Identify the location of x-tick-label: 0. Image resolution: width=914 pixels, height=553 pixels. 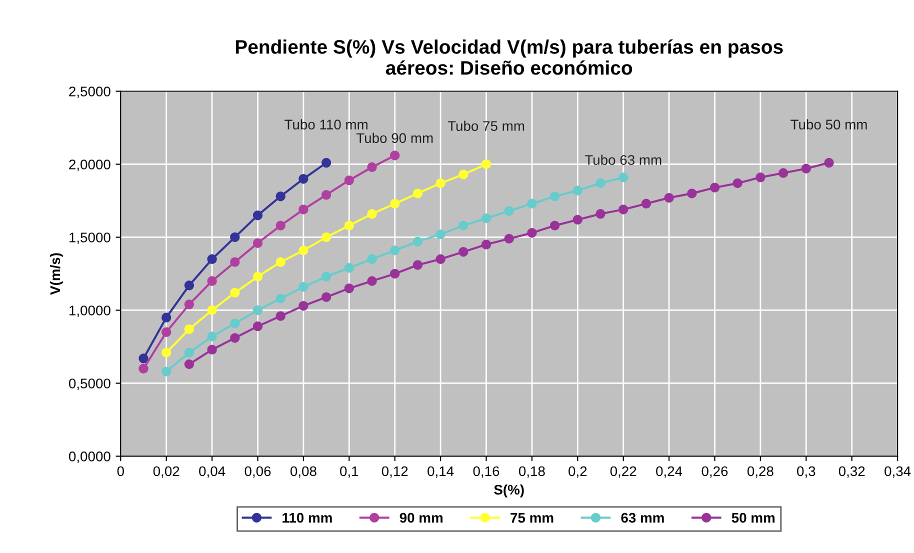
(120, 471).